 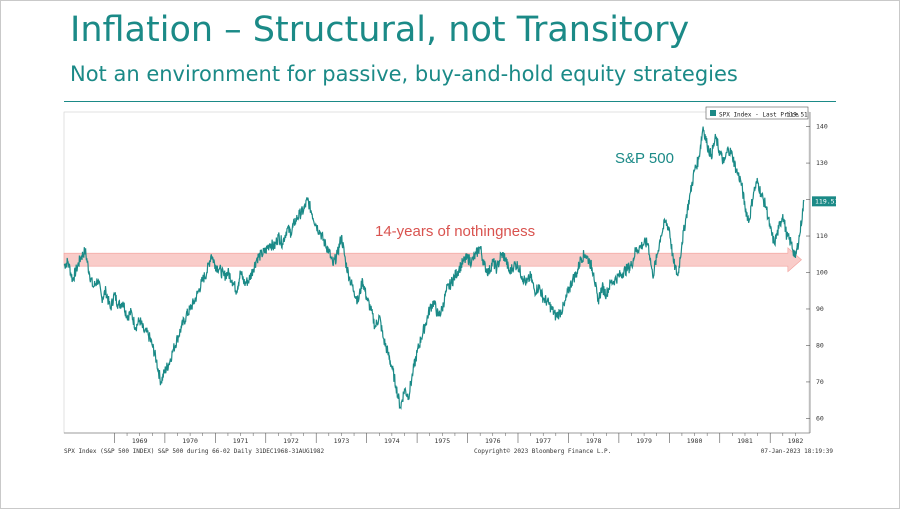 I want to click on x-tick-label: 1978, so click(x=594, y=441).